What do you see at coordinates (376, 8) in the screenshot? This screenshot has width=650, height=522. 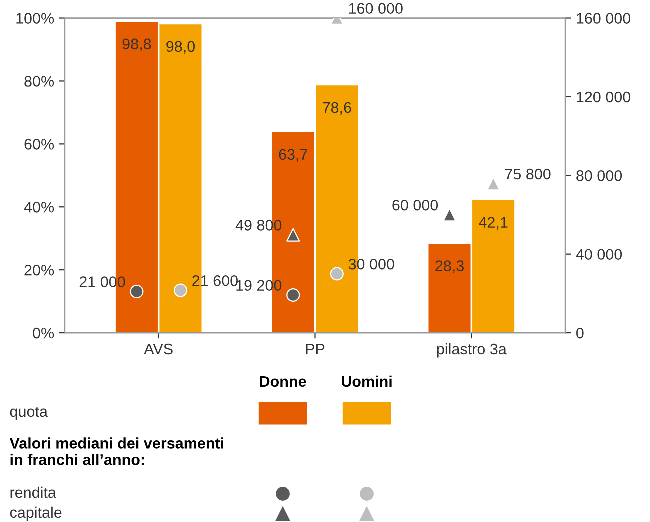 I see `data-label: 160 000` at bounding box center [376, 8].